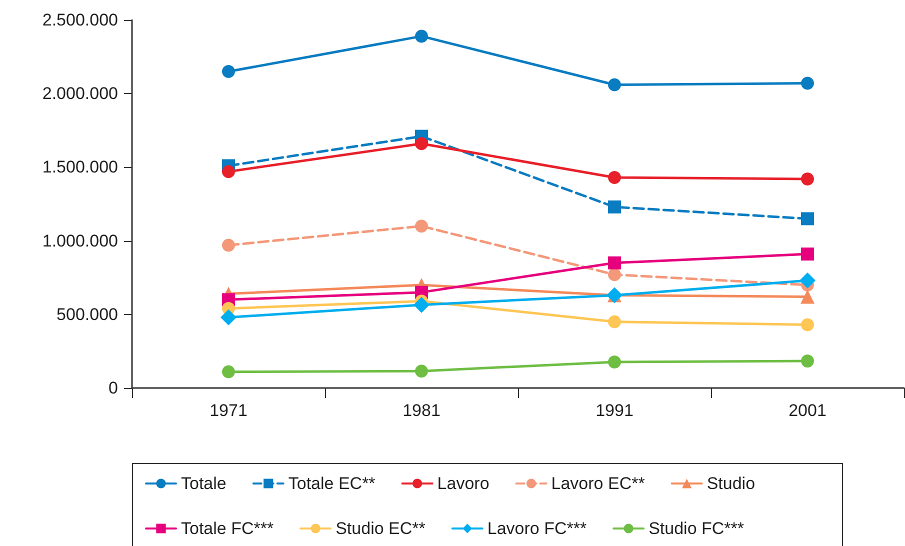 The image size is (905, 546). What do you see at coordinates (227, 528) in the screenshot?
I see `legend-label: Totale FC***` at bounding box center [227, 528].